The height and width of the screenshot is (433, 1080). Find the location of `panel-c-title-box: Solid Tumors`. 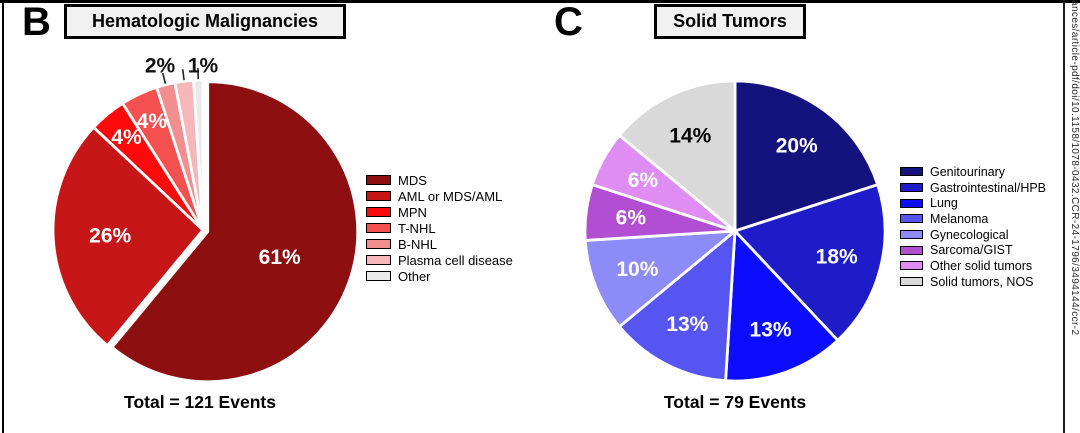

panel-c-title-box: Solid Tumors is located at coordinates (730, 21).